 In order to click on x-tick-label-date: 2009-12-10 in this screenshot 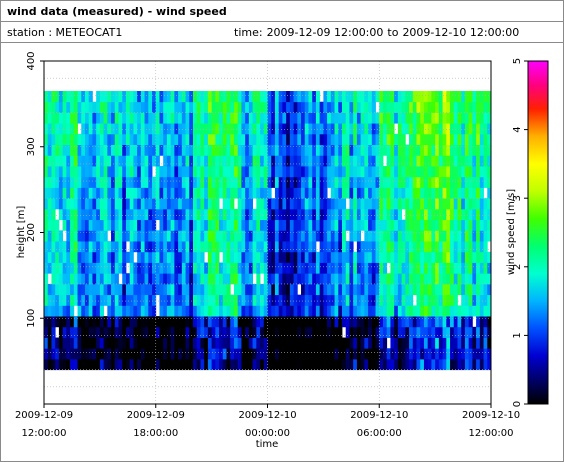, I will do `click(379, 415)`.